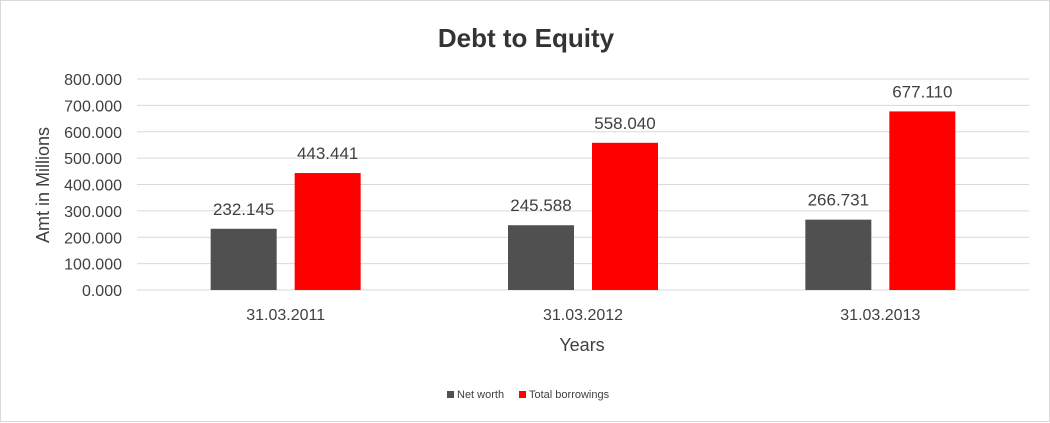  What do you see at coordinates (480, 395) in the screenshot?
I see `legend-label: Net worth` at bounding box center [480, 395].